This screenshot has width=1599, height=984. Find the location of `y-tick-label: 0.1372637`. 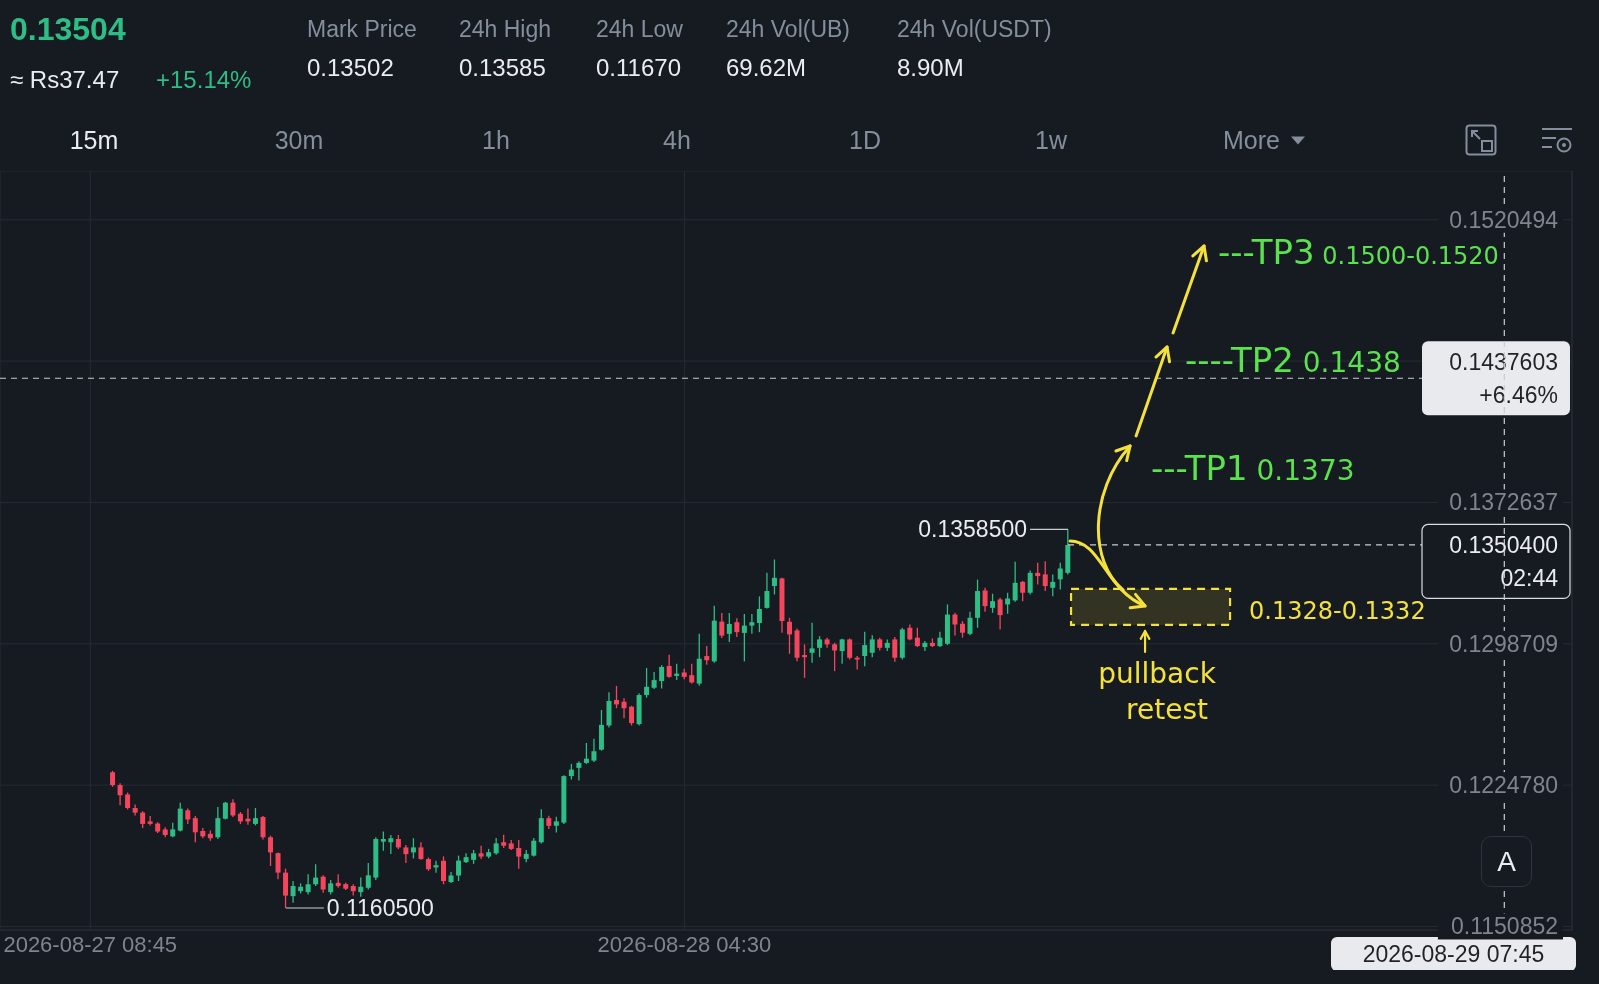

y-tick-label: 0.1372637 is located at coordinates (1503, 502).